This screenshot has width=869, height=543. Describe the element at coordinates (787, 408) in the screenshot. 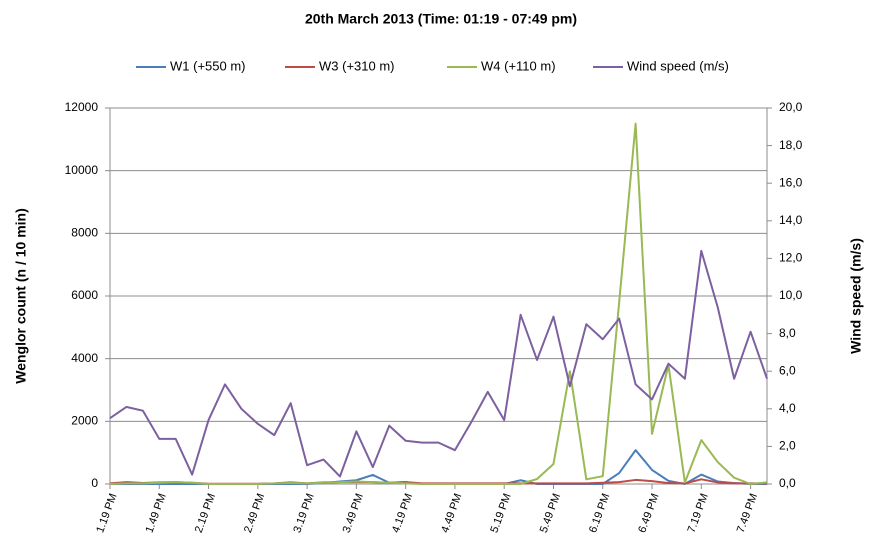

I see `y2-tick-label: 4,0` at that location.